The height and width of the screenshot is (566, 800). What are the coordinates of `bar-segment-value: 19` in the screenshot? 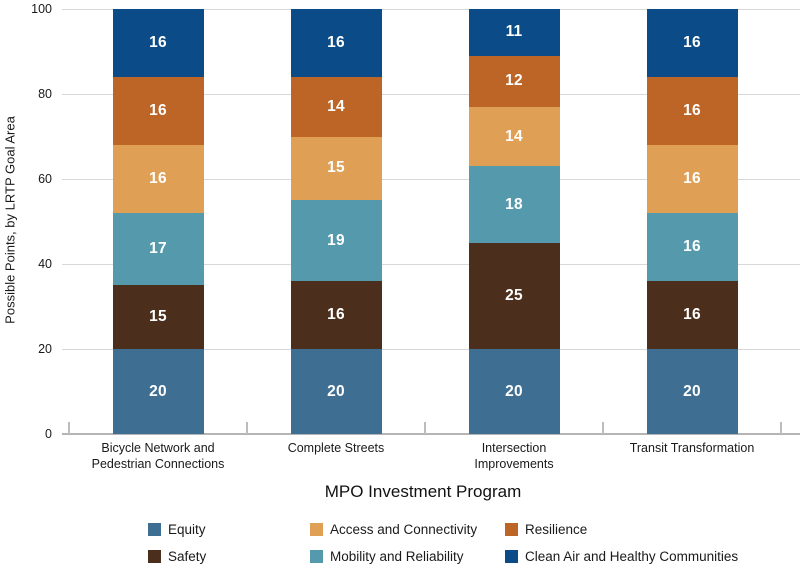 It's located at (336, 240).